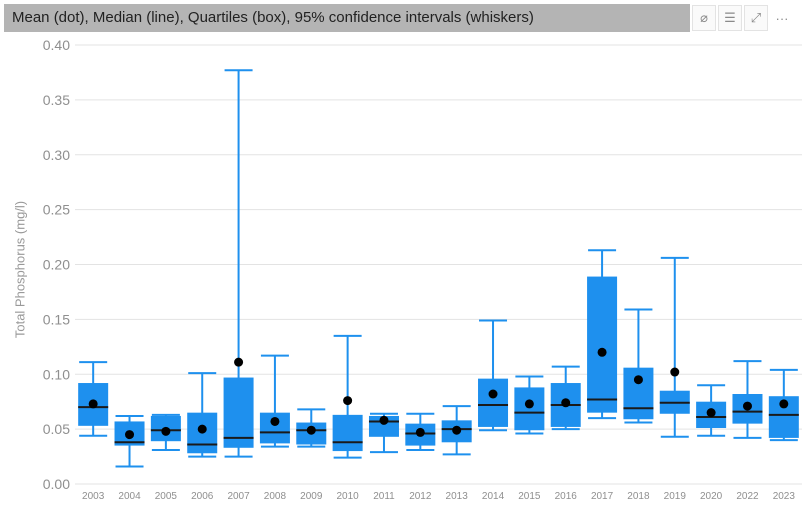 The height and width of the screenshot is (510, 804). What do you see at coordinates (56, 265) in the screenshot?
I see `y-tick-label: 0.20` at bounding box center [56, 265].